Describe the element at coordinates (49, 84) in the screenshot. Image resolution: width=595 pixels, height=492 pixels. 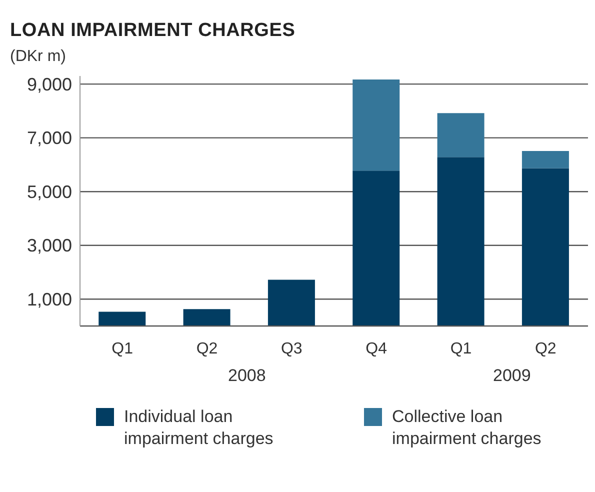
I see `y-tick-label: 9,000` at that location.